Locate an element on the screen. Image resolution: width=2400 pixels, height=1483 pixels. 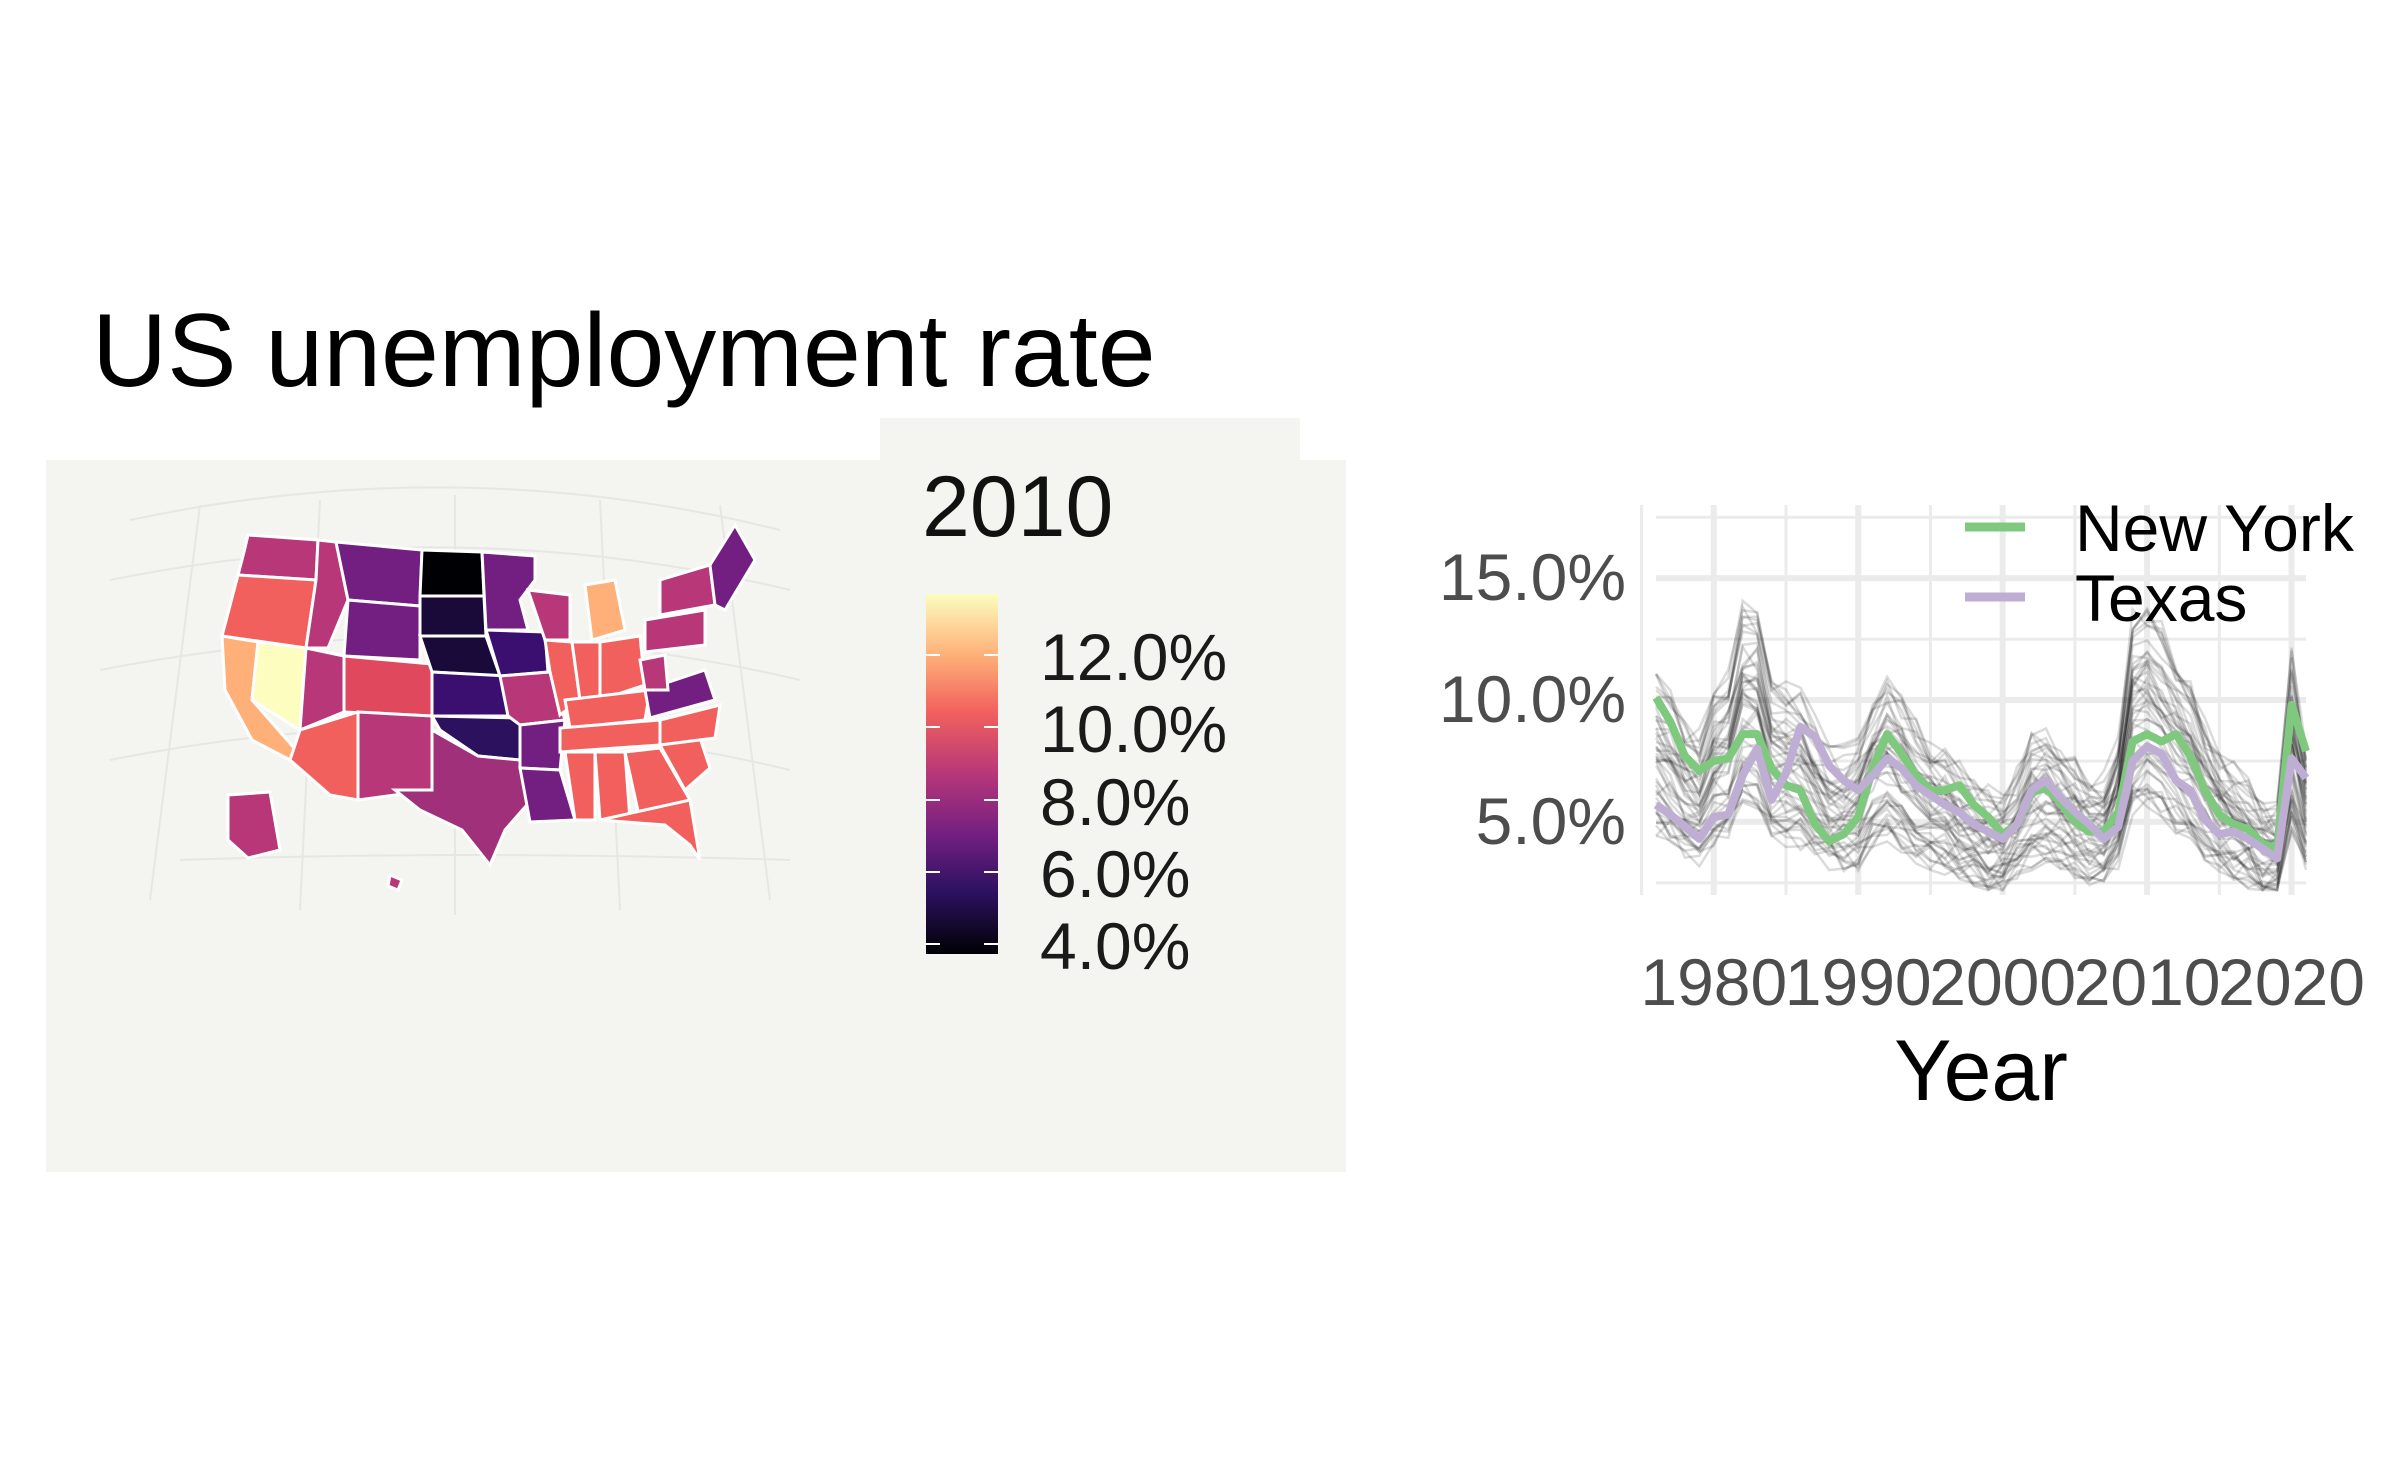
background-state-lines is located at coordinates (1981, 745).